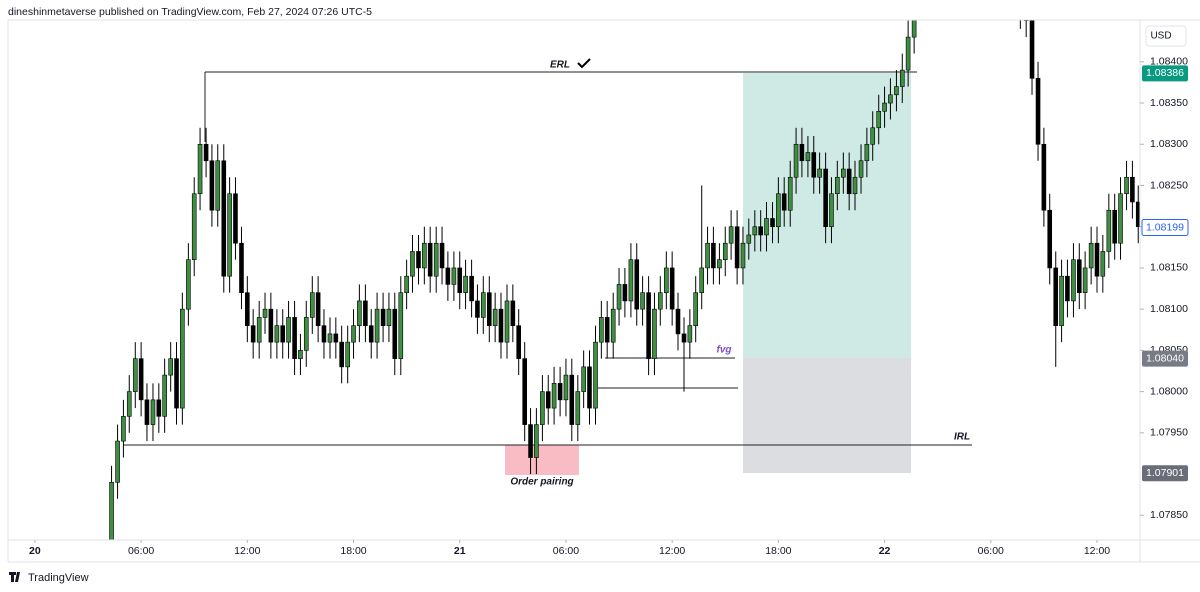 This screenshot has width=1200, height=592. Describe the element at coordinates (1160, 36) in the screenshot. I see `currency: USD` at that location.